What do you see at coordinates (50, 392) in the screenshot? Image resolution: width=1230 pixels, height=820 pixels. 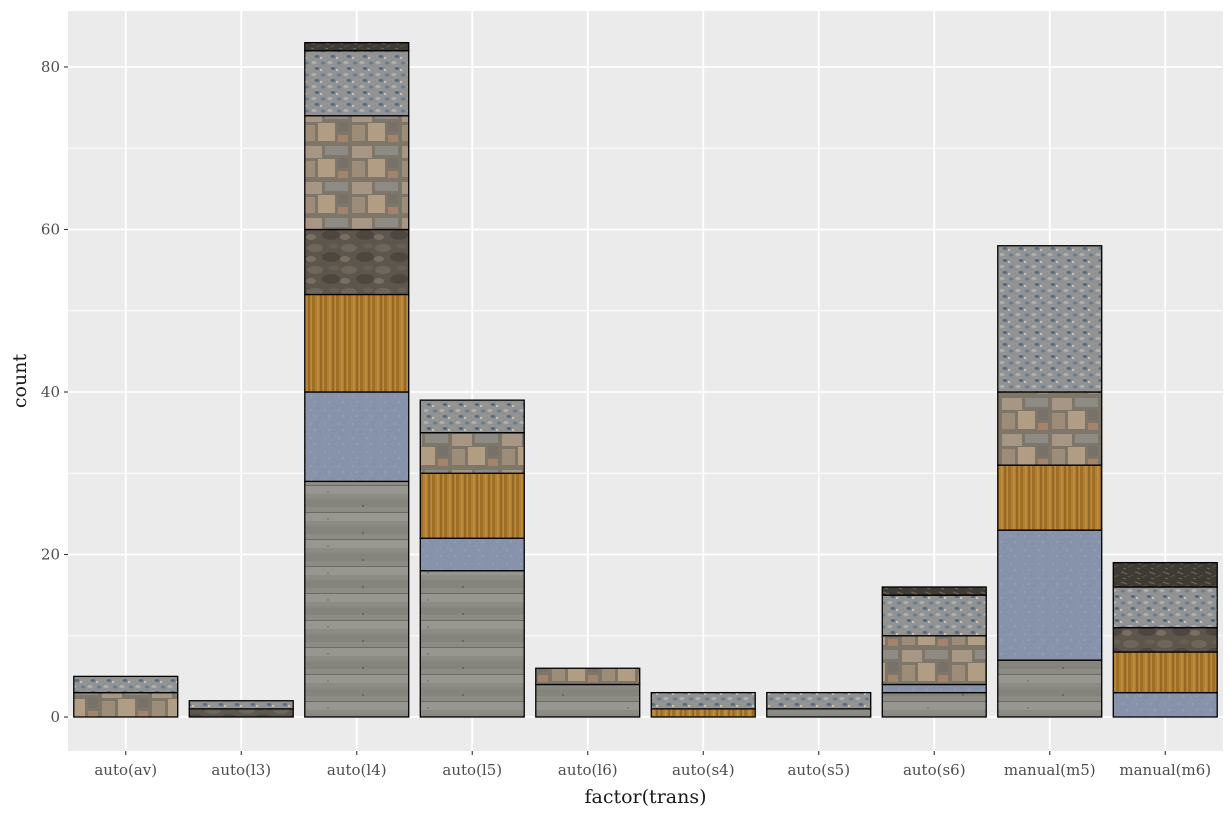 I see `y-tick-label: 40` at bounding box center [50, 392].